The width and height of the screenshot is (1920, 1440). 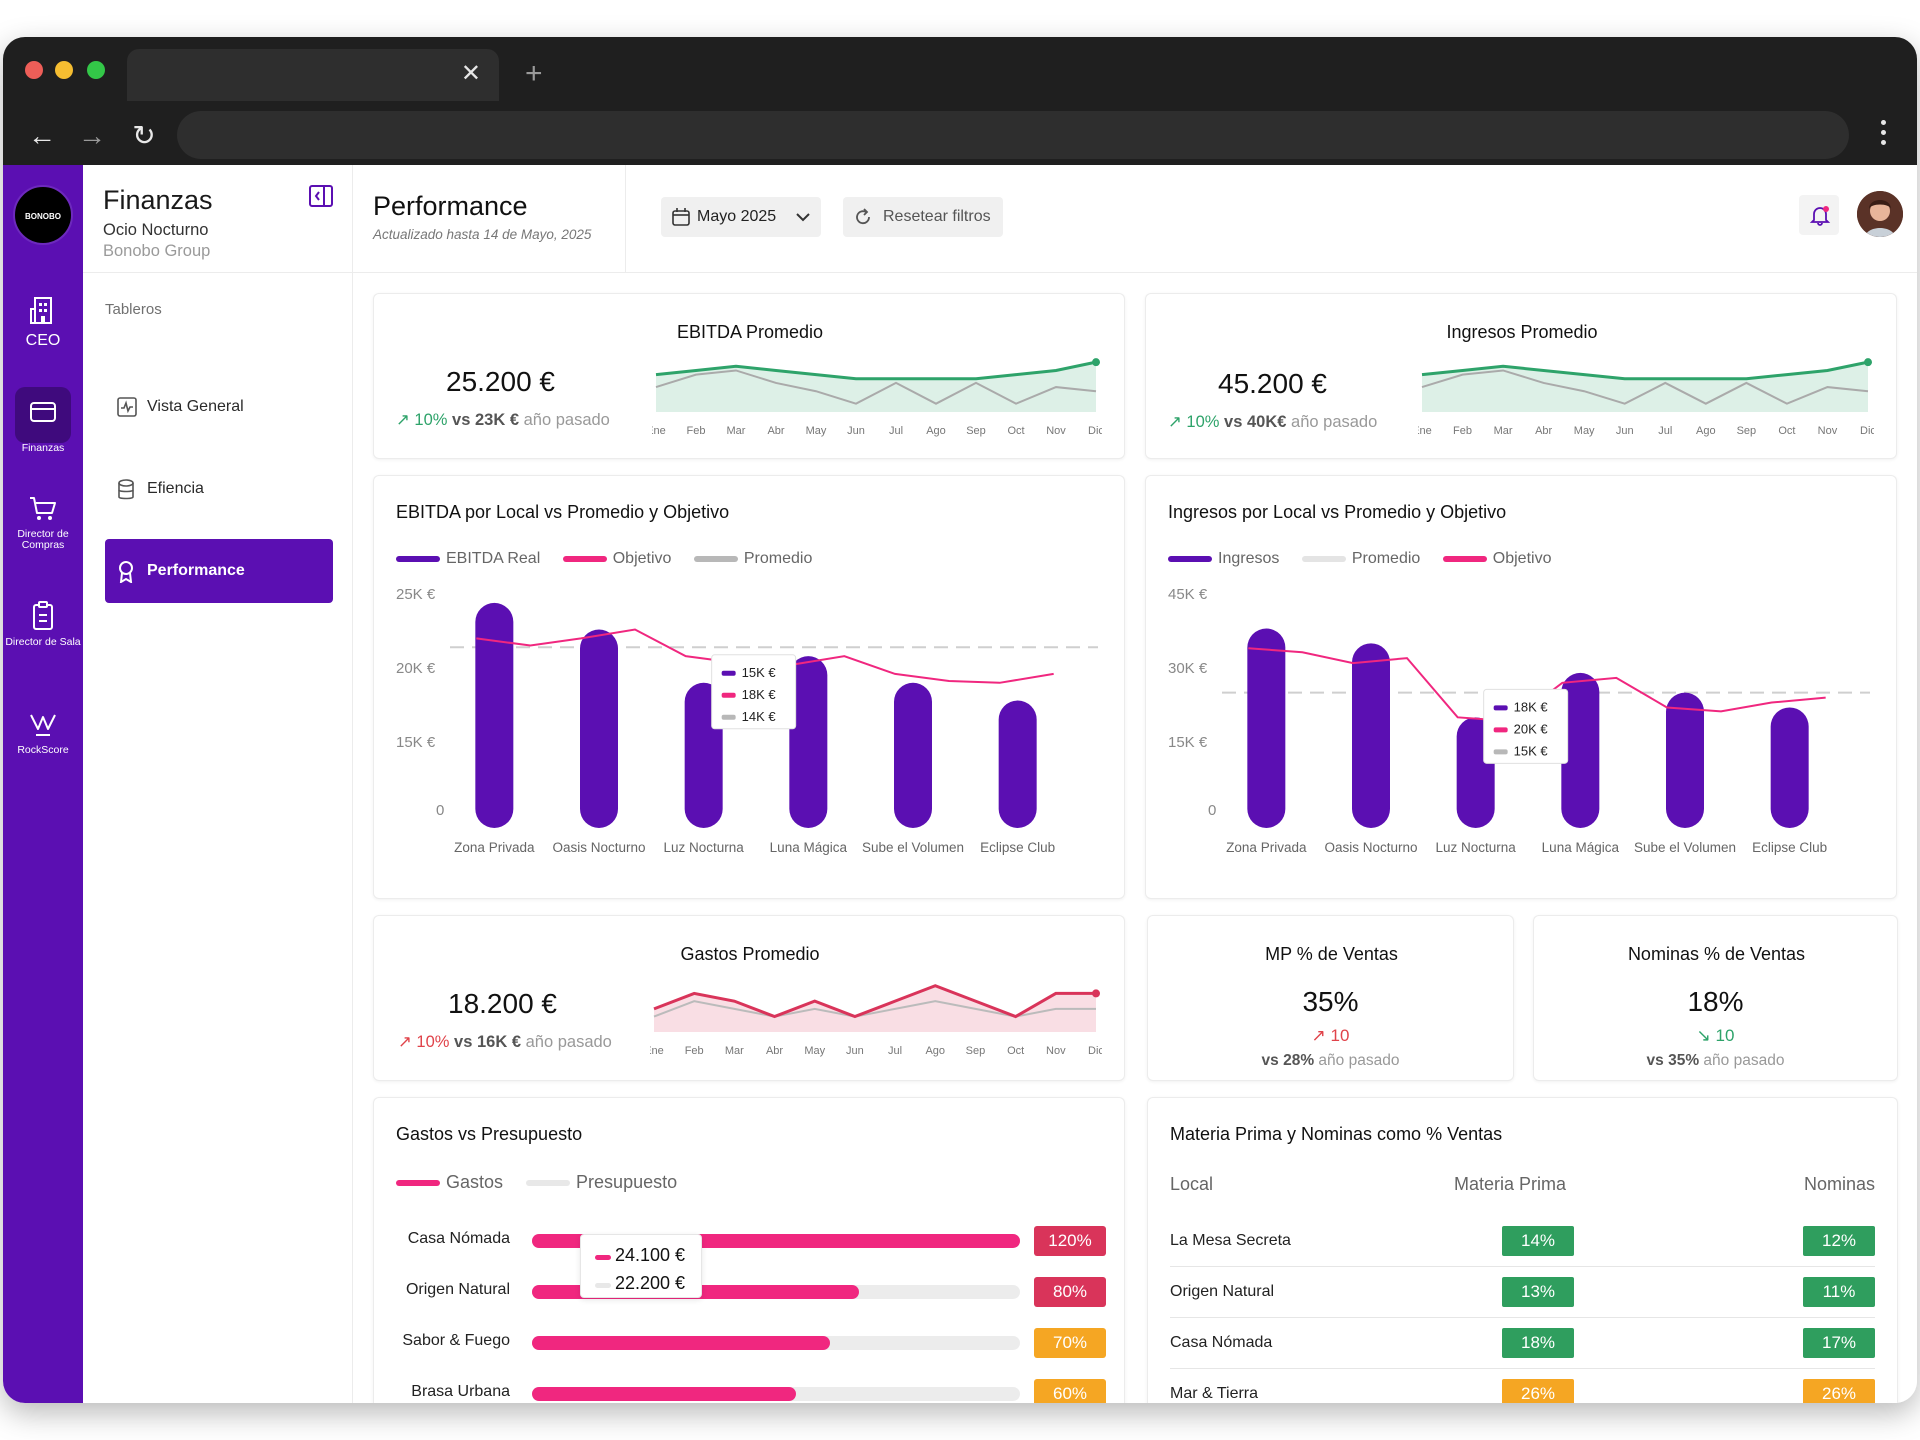 I want to click on minimize-window-dot, so click(x=64, y=70).